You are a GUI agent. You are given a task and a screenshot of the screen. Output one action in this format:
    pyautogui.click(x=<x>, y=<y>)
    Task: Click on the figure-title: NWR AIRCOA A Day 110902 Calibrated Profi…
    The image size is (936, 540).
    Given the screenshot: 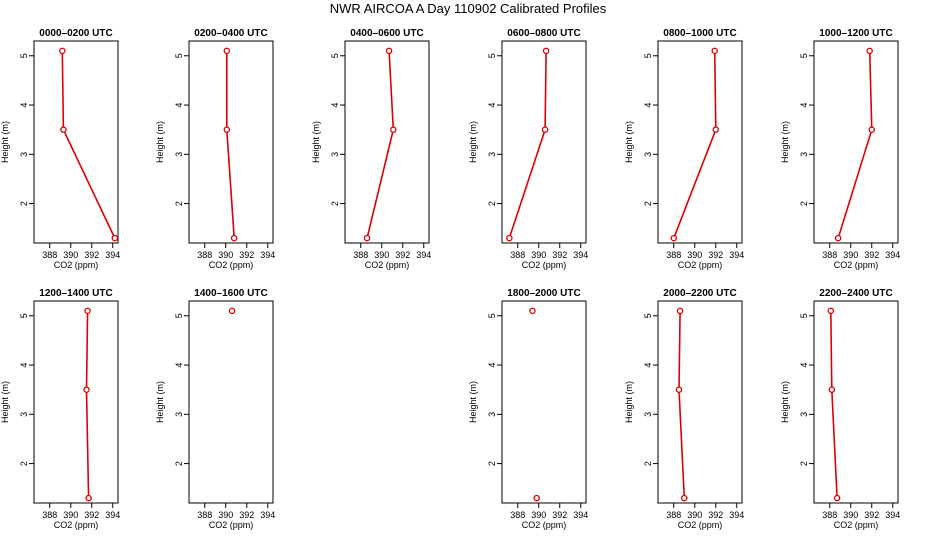 What is the action you would take?
    pyautogui.click(x=468, y=8)
    